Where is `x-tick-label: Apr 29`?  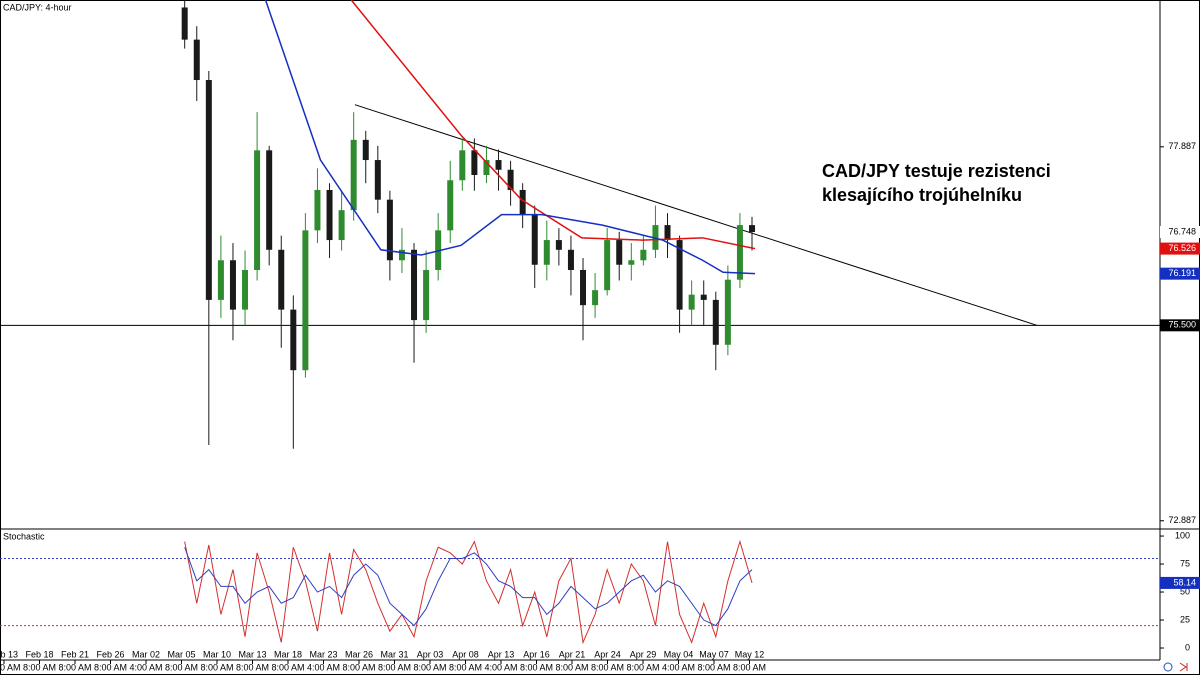 x-tick-label: Apr 29 is located at coordinates (643, 654).